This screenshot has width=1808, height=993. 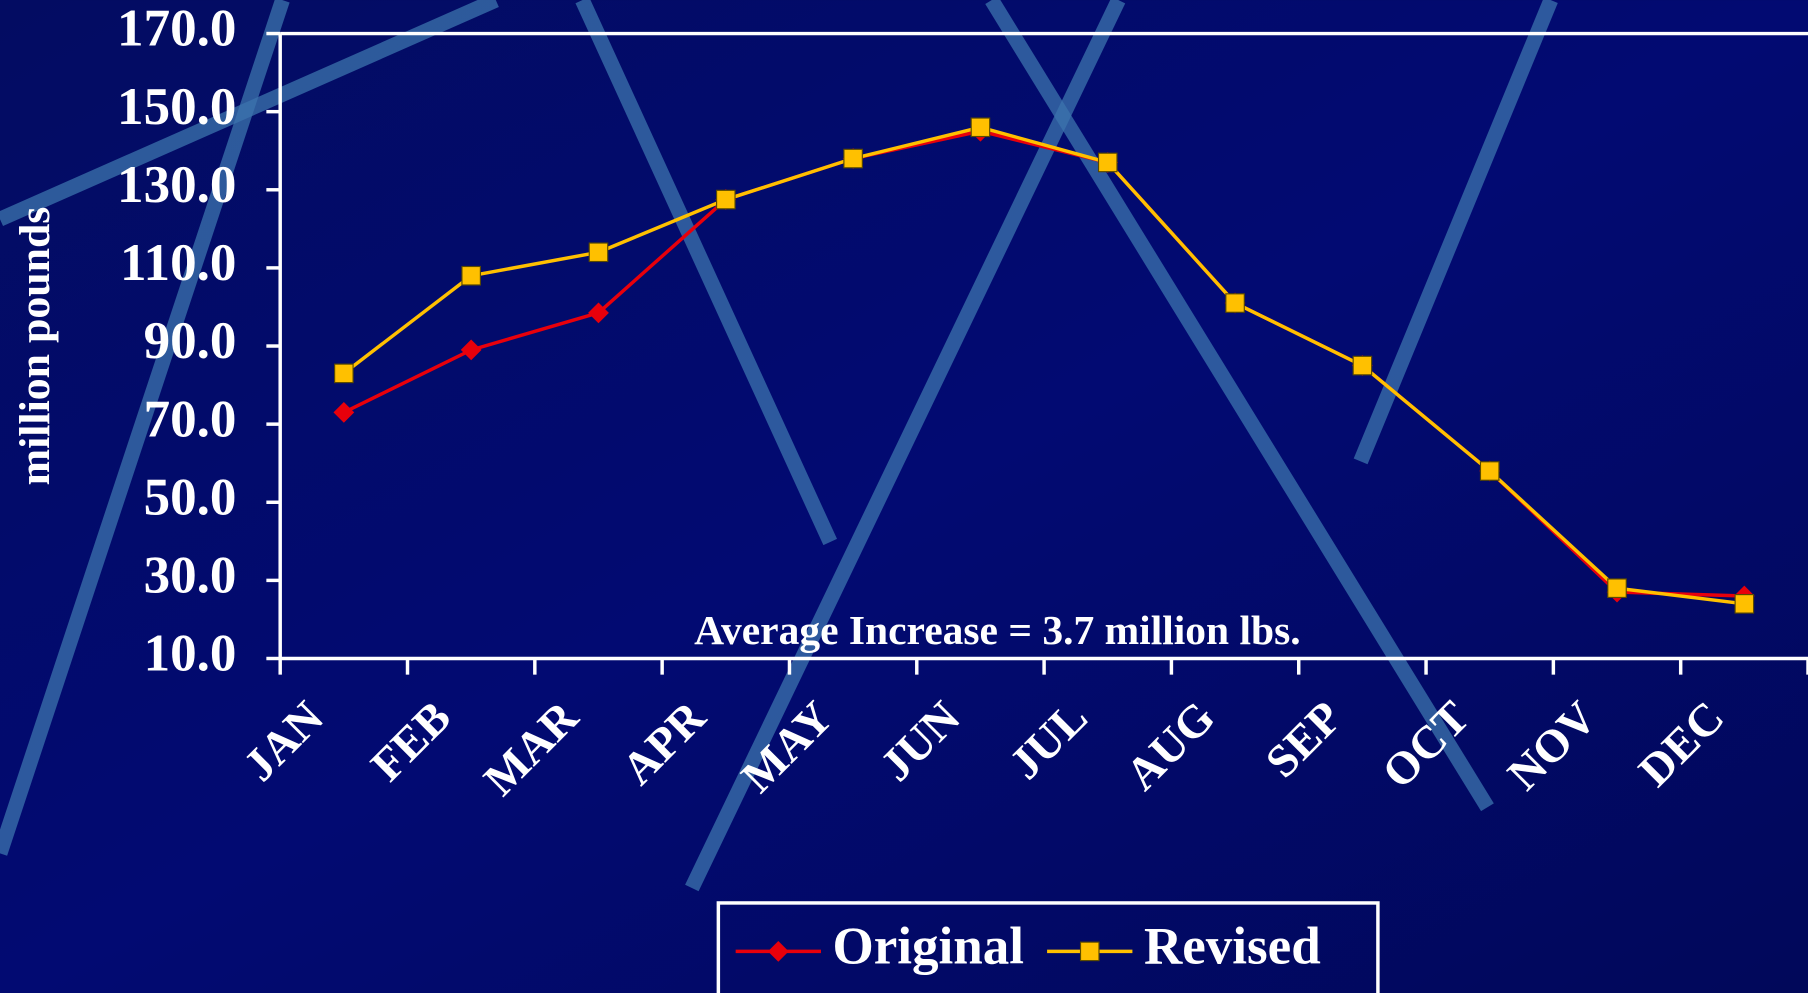 What do you see at coordinates (1232, 947) in the screenshot?
I see `legend-label: Revised` at bounding box center [1232, 947].